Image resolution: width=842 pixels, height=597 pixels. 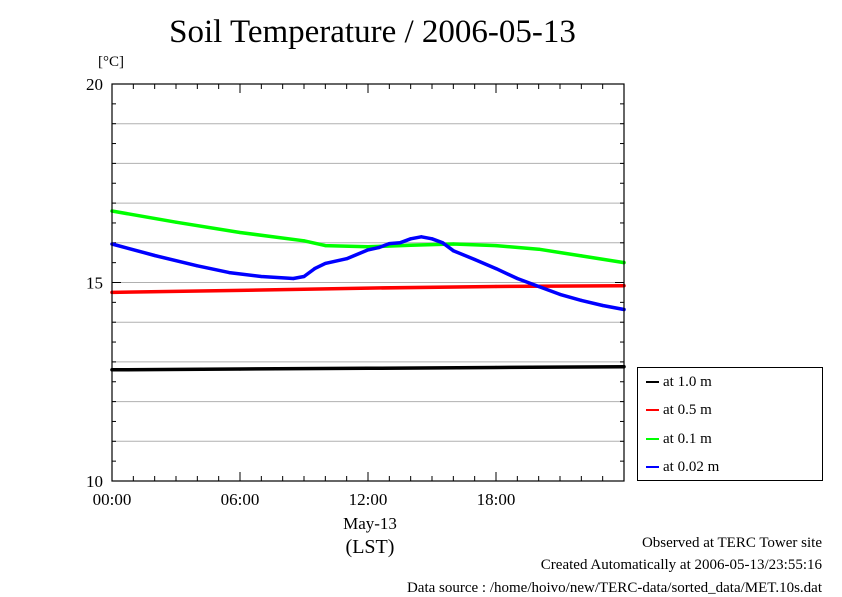 I want to click on y-tick-label: 10, so click(x=94, y=481).